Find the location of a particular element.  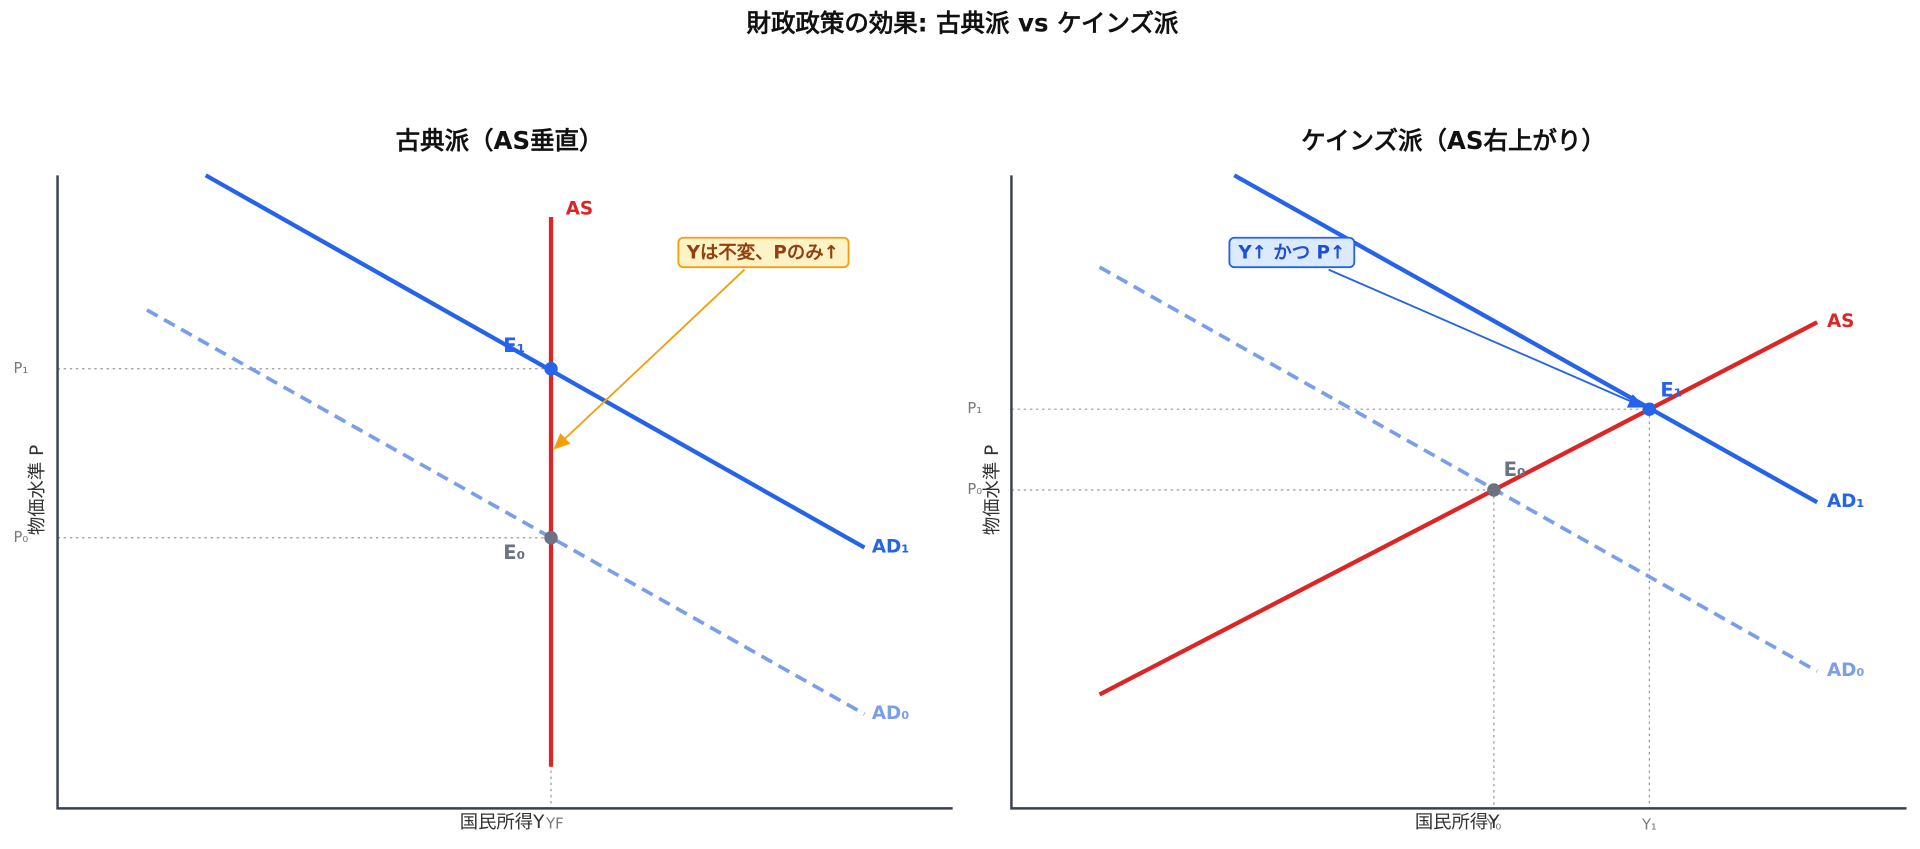

figure-title: 財政政策の効果: 古典派 vs ケインズ派 is located at coordinates (962, 23).